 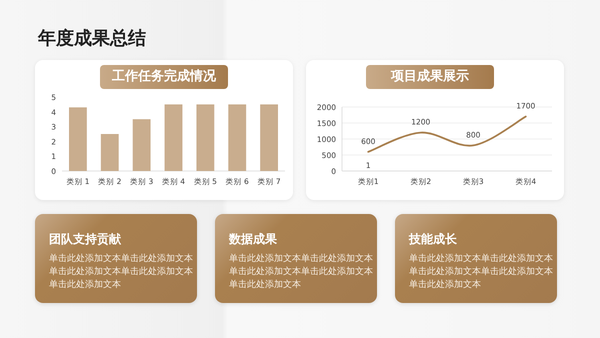 What do you see at coordinates (85, 239) in the screenshot?
I see `text: 团队支持贡献` at bounding box center [85, 239].